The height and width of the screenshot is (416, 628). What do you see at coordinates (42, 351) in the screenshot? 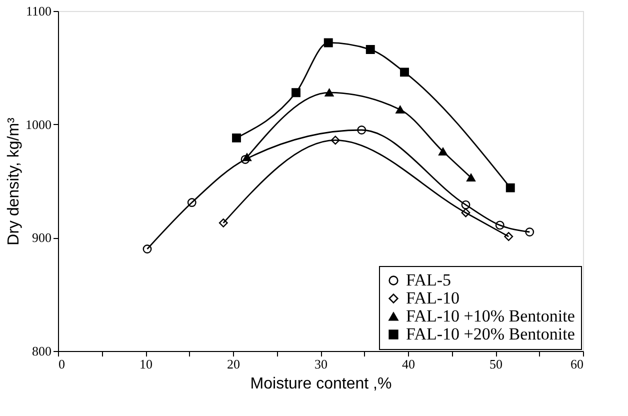
I see `y-tick-label: 800` at bounding box center [42, 351].